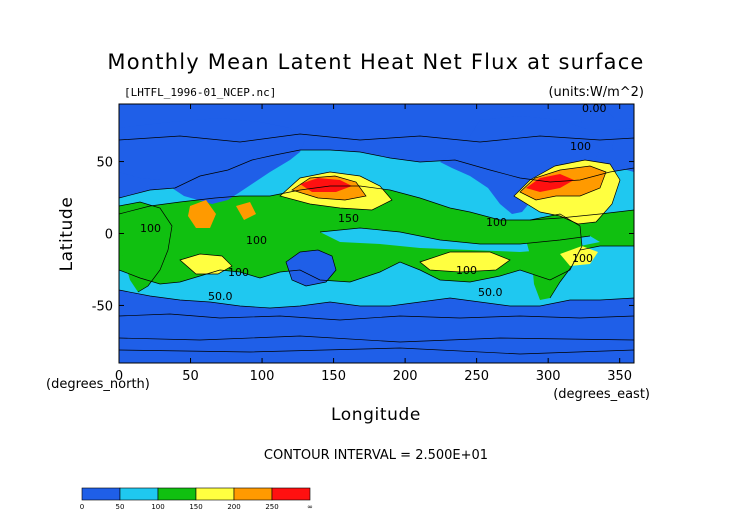 This screenshot has width=752, height=532. What do you see at coordinates (376, 415) in the screenshot?
I see `x-axis-label: Longitude` at bounding box center [376, 415].